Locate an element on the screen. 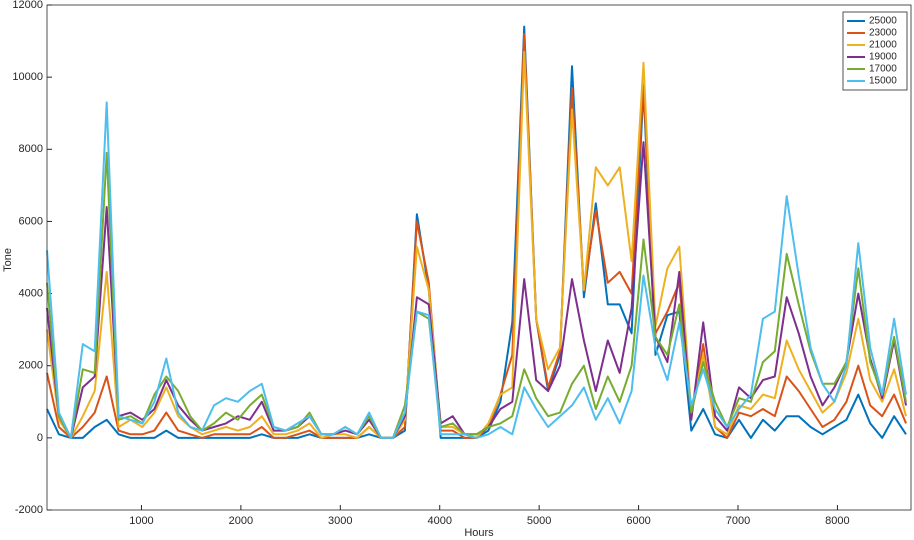  y-tick-label: 2000 is located at coordinates (31, 366).